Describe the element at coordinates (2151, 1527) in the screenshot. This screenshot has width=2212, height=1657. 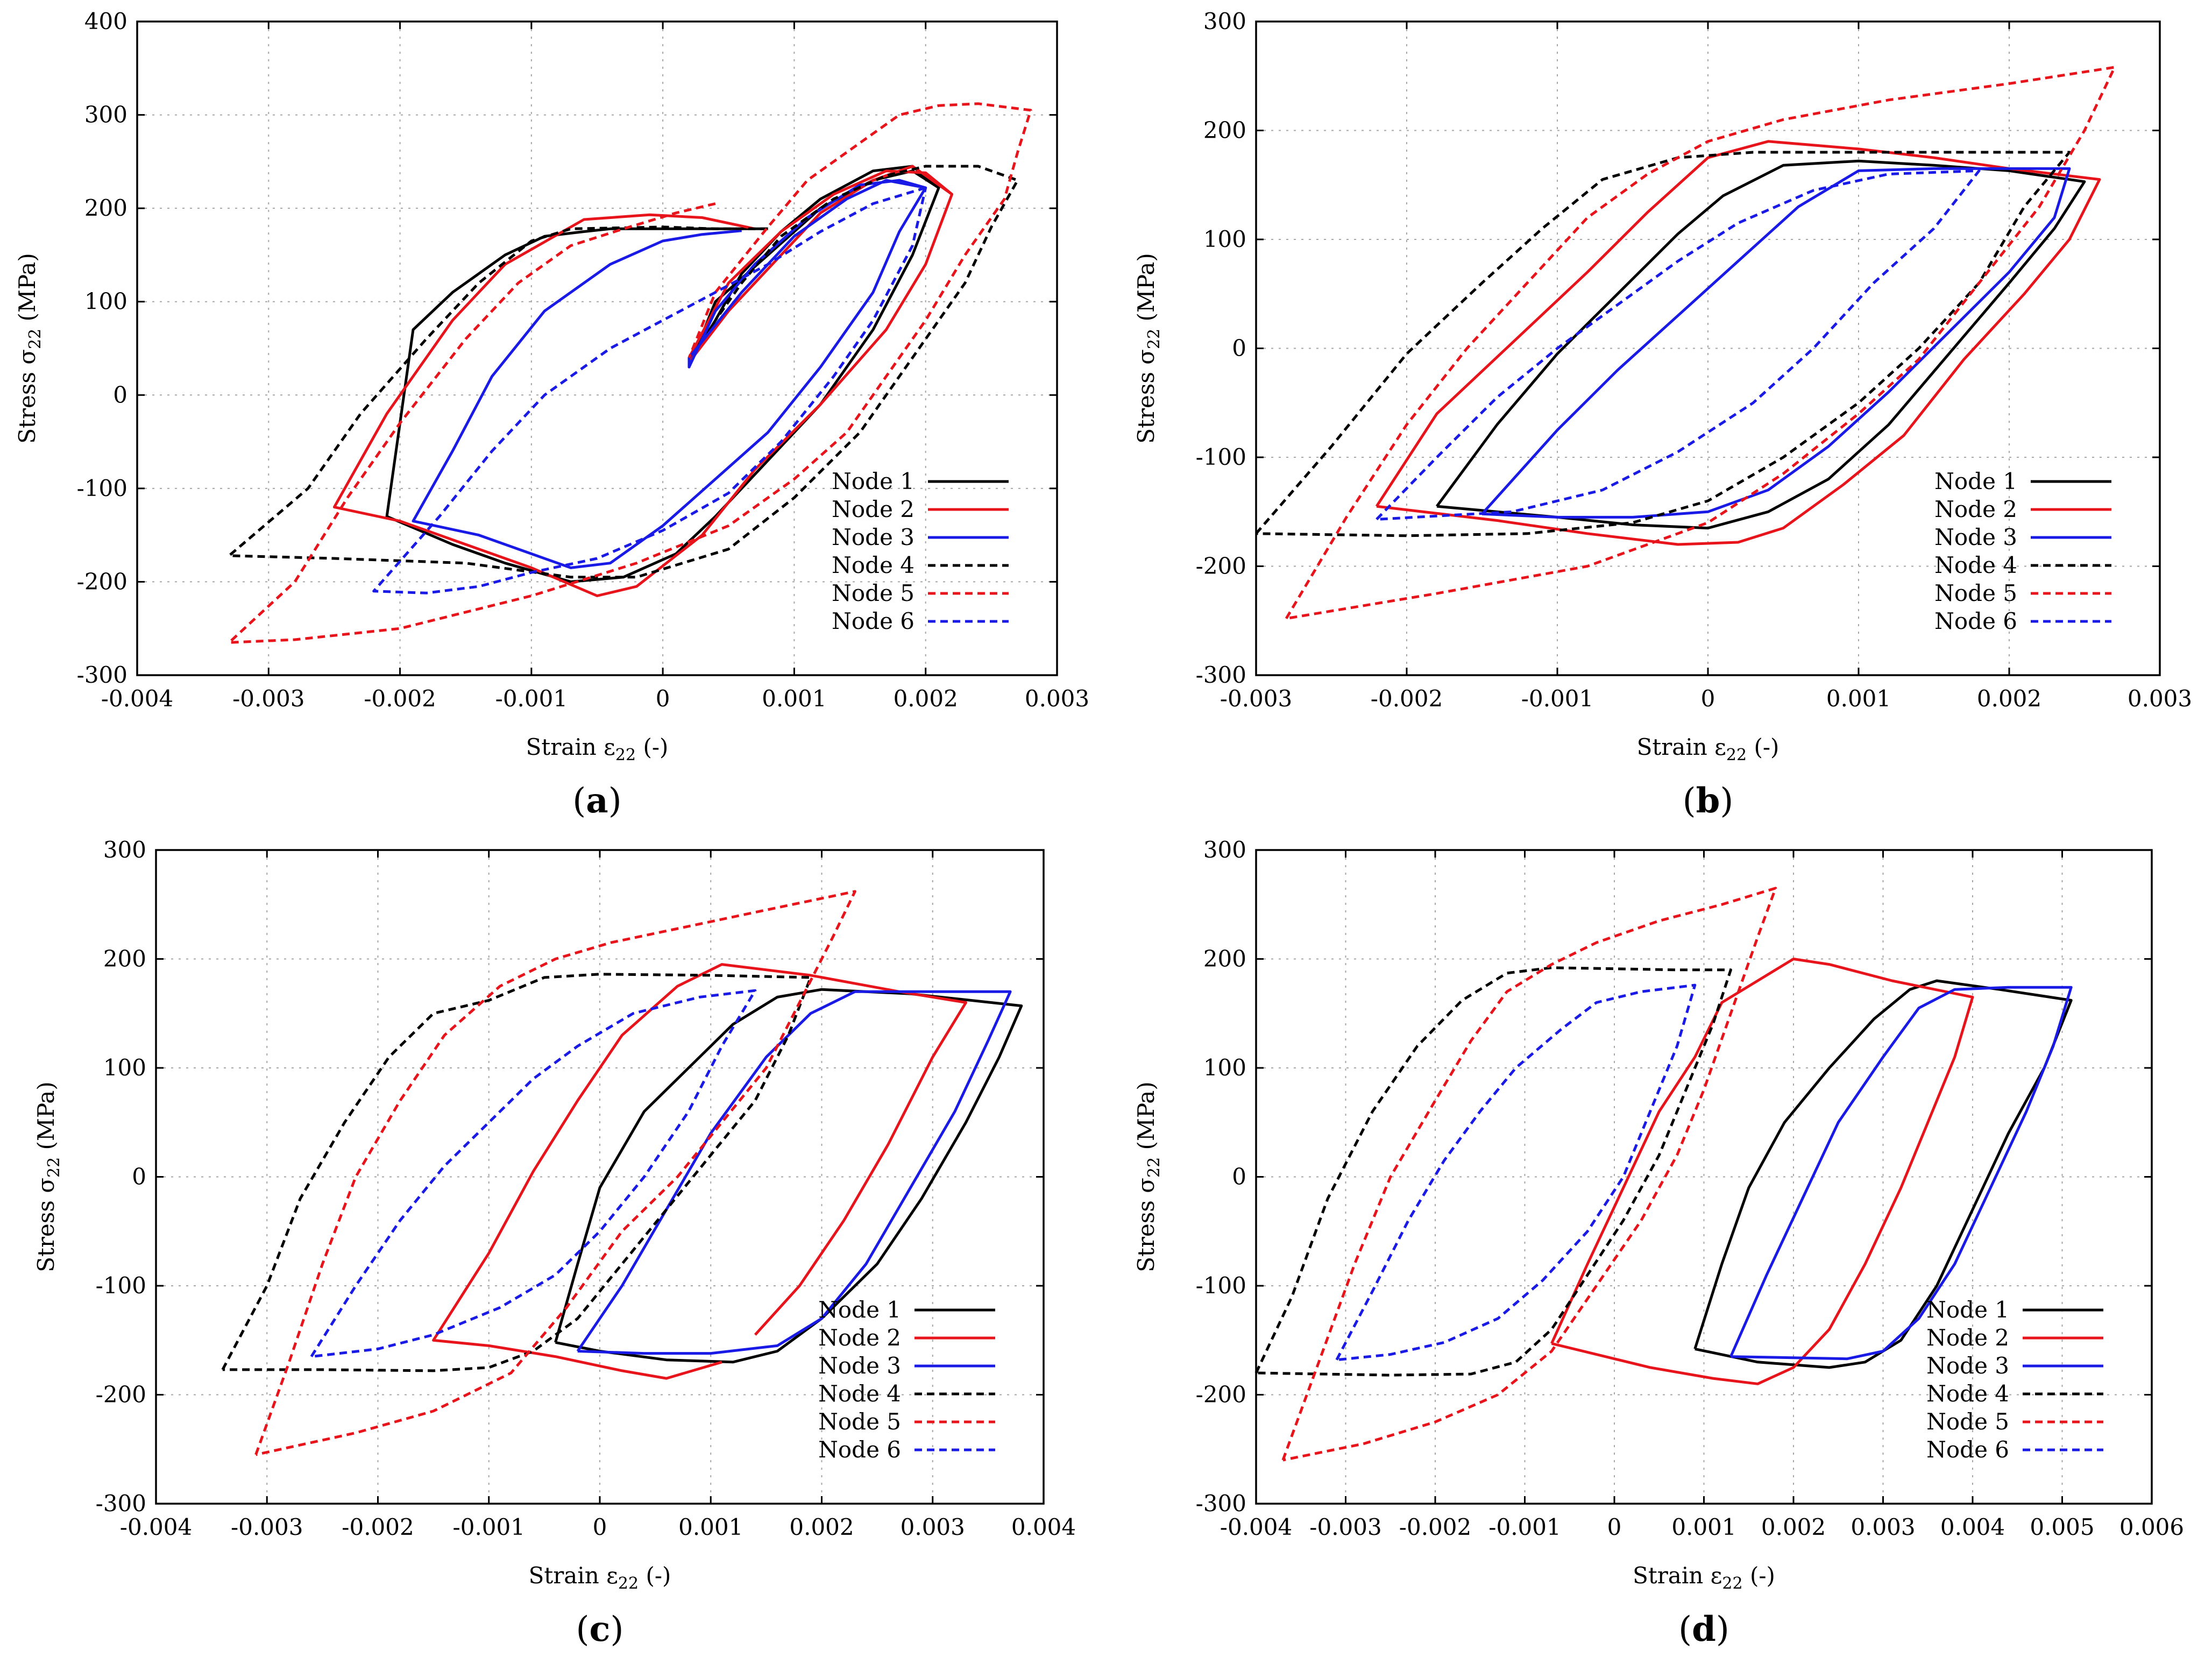
I see `x-tick-label: 0.006` at that location.